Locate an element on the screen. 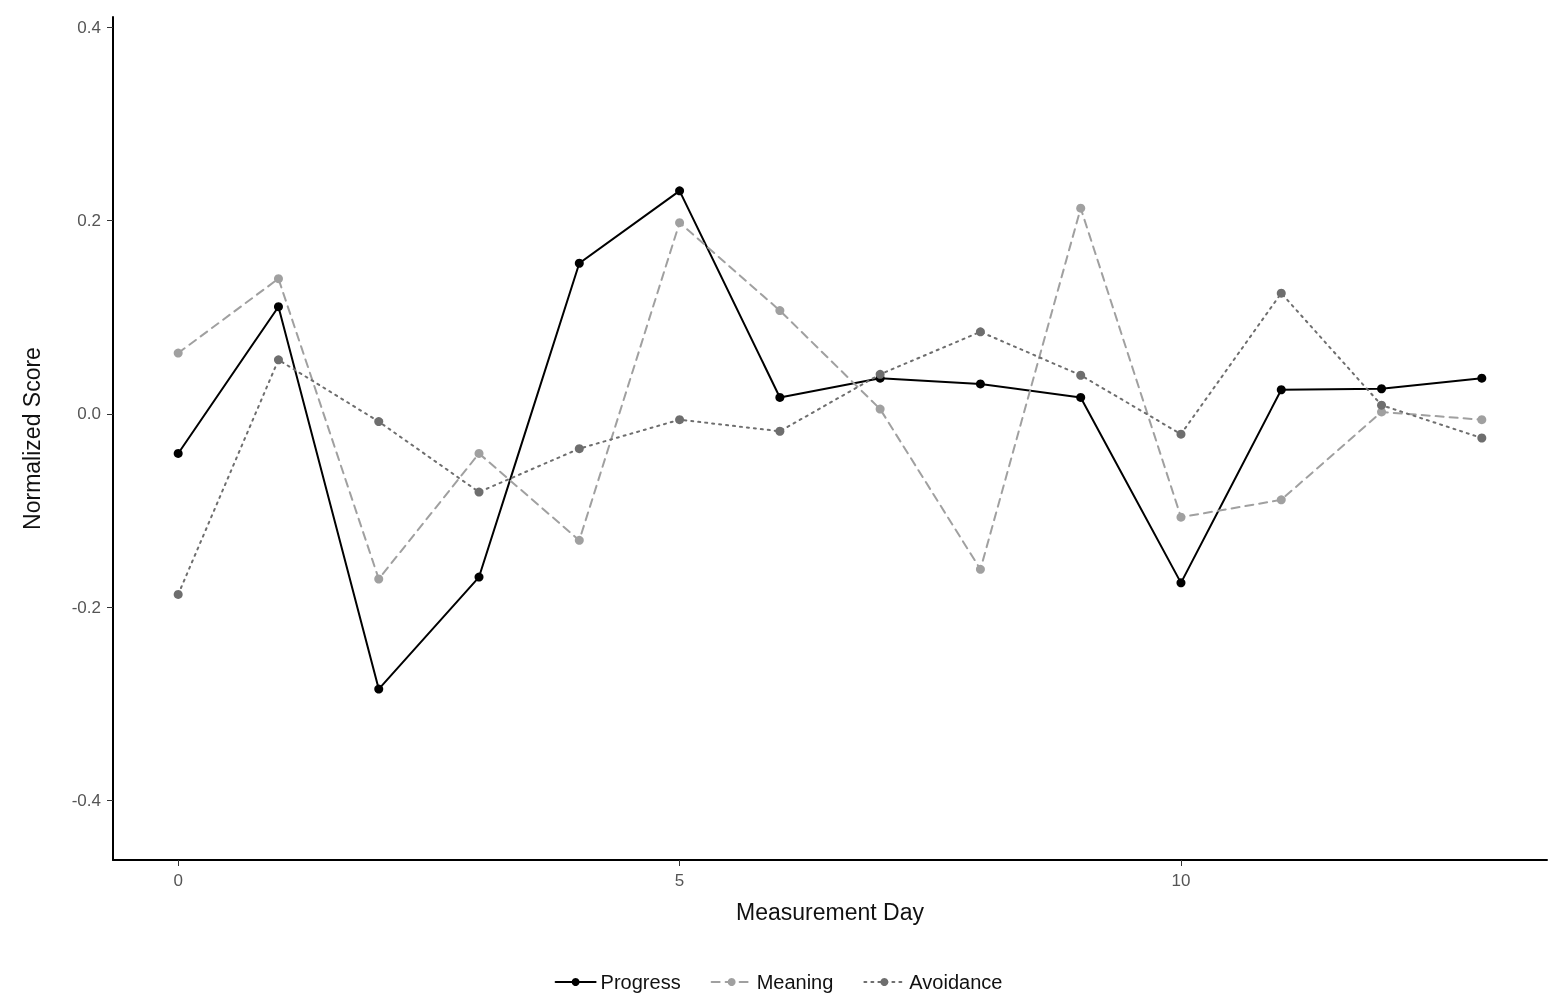  legend-label: Progress is located at coordinates (640, 982).